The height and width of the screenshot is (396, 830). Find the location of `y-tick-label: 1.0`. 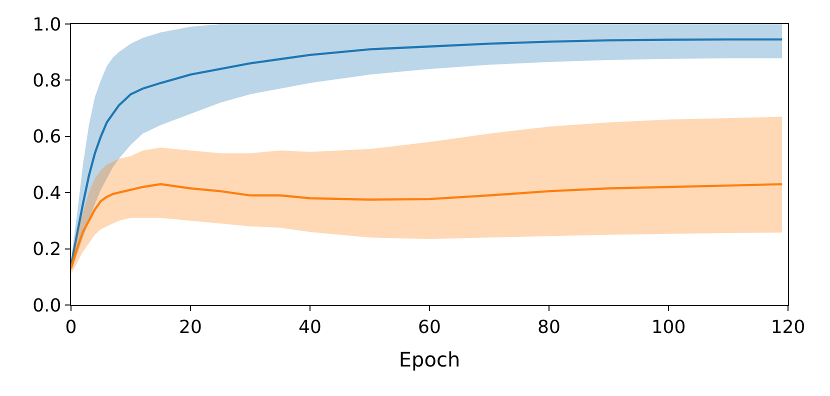

y-tick-label: 1.0 is located at coordinates (47, 25).